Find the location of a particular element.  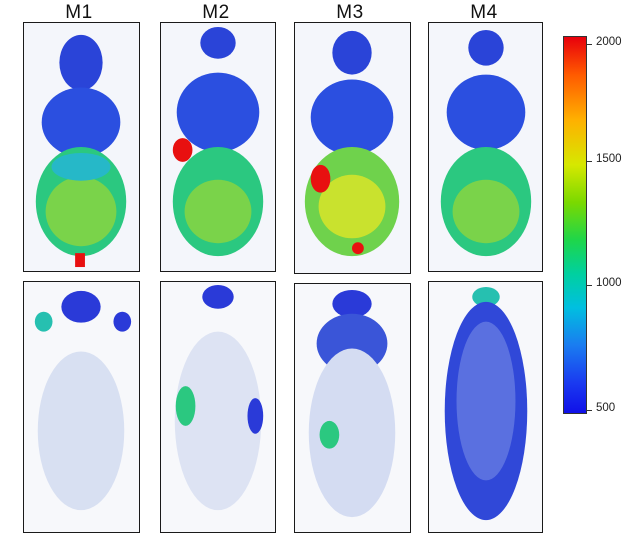

heatmap-panel-m2-bottom is located at coordinates (218, 407).